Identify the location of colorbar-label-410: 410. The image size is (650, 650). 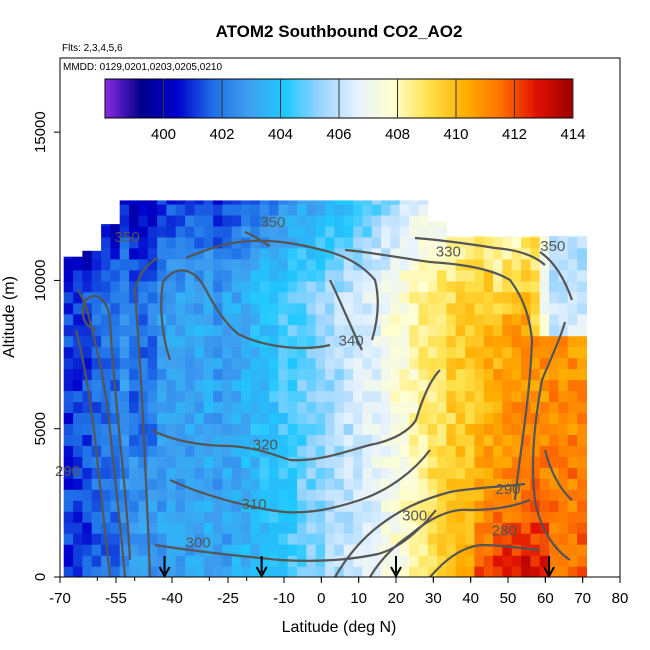
(455, 134).